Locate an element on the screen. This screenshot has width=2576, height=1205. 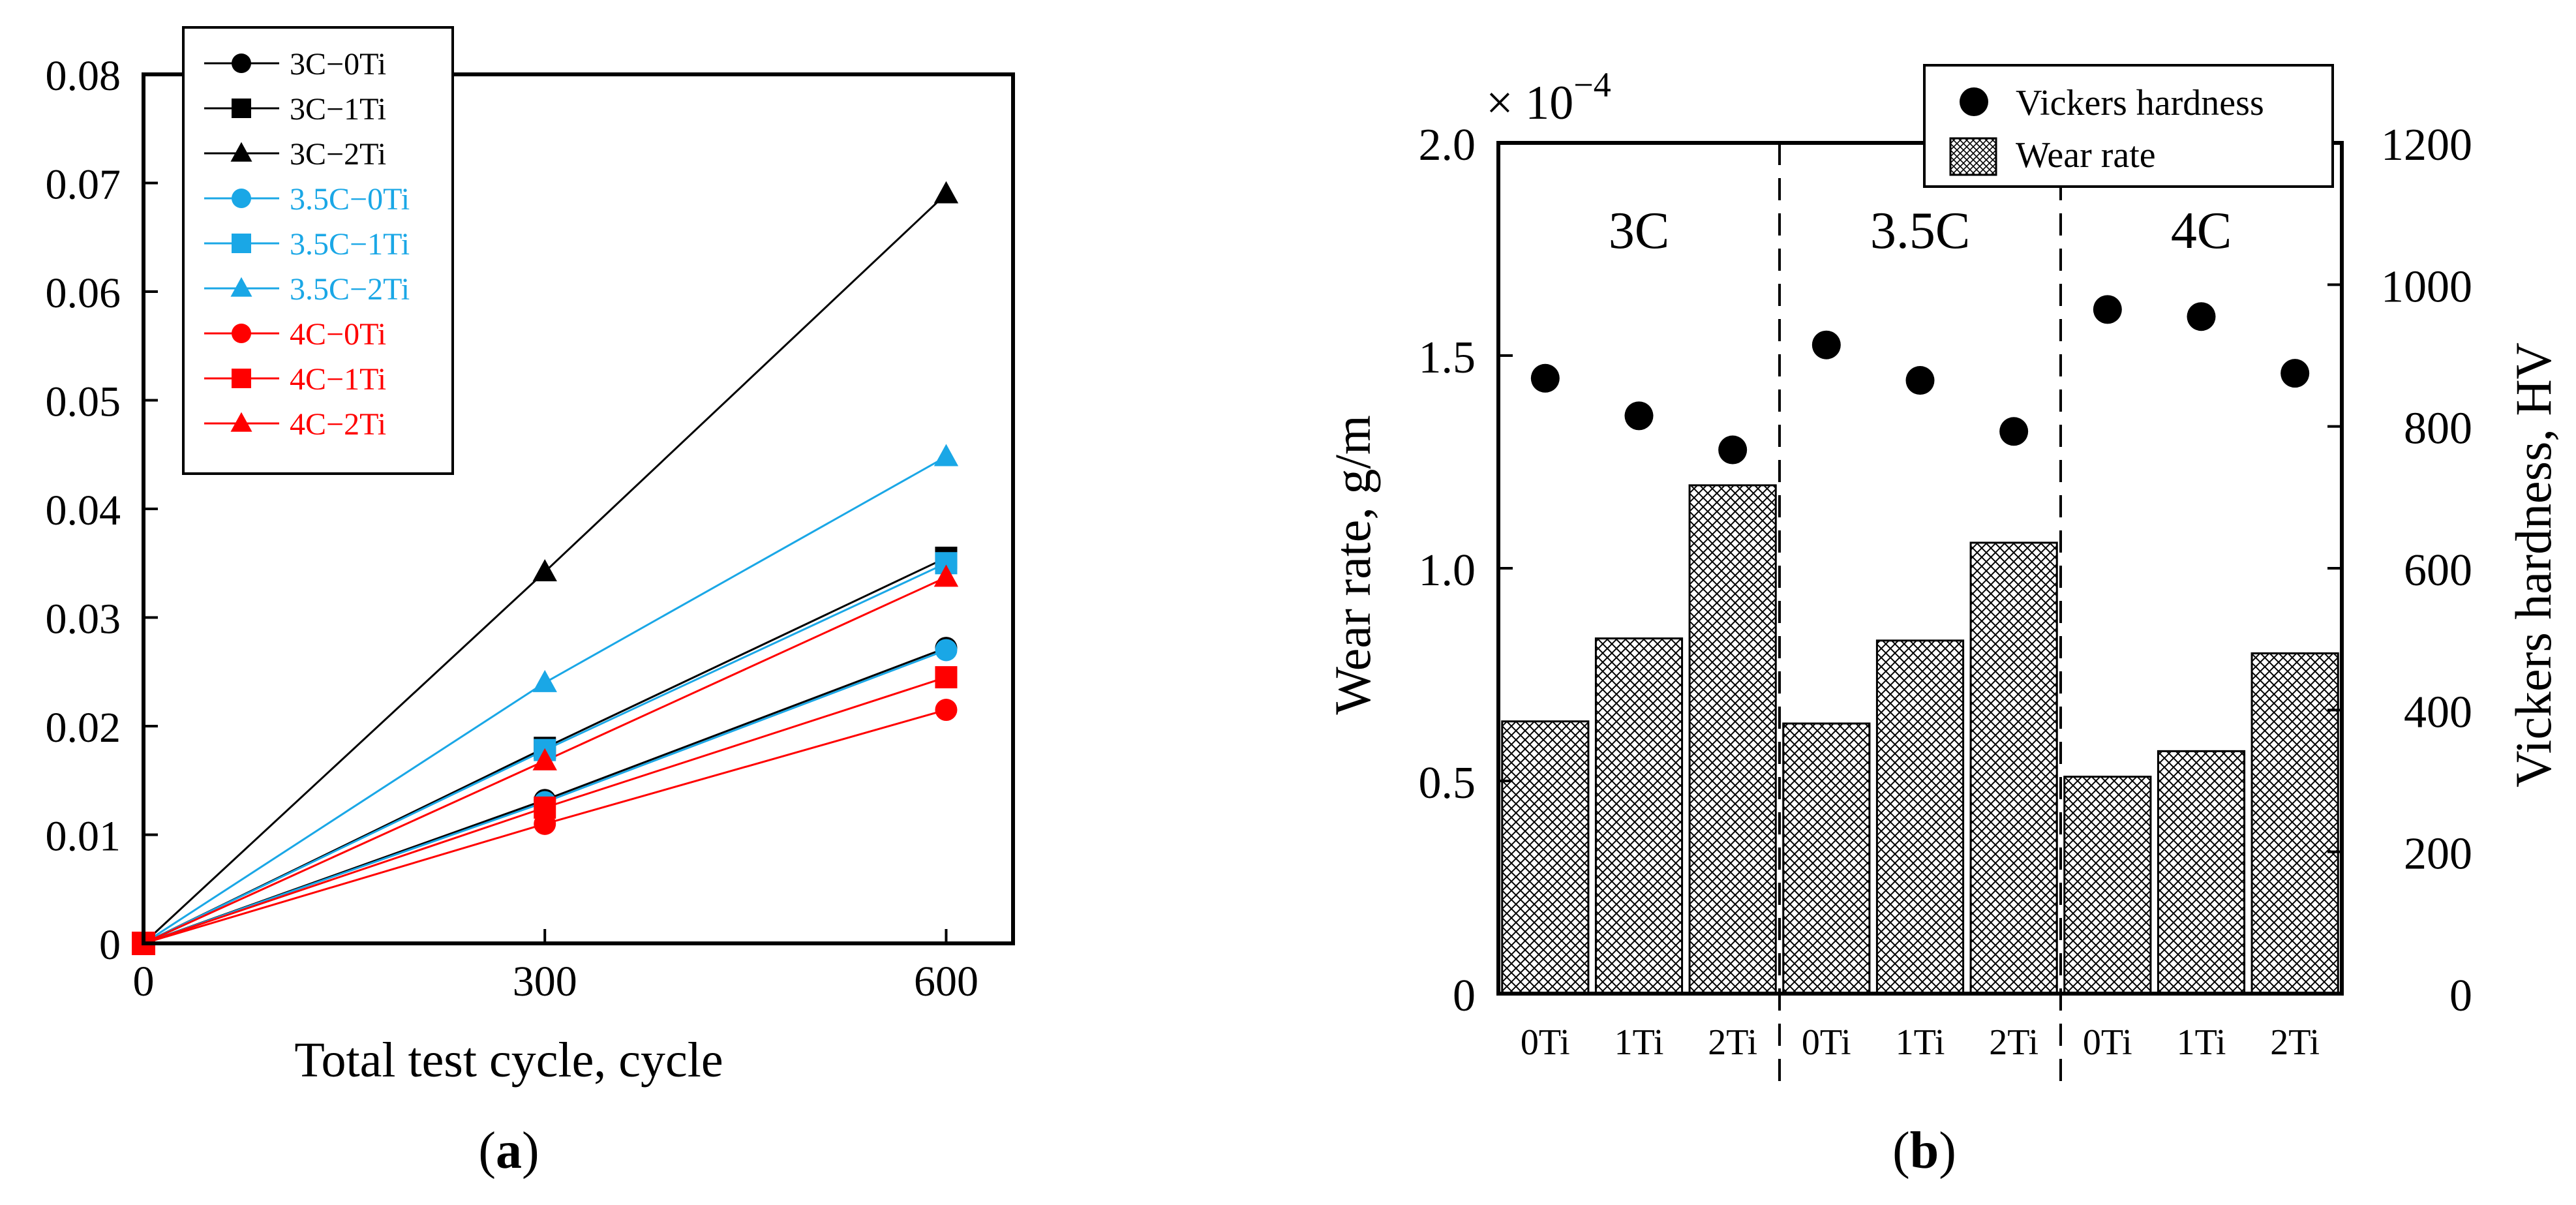
panel-b-right-tick-label: 800 is located at coordinates (2438, 429).